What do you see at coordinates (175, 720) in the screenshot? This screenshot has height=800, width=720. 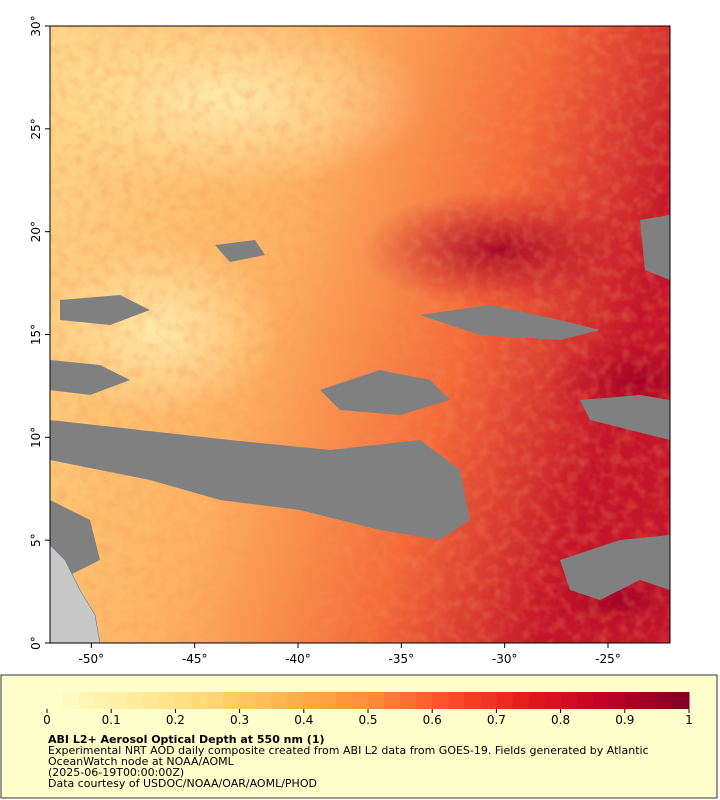 I see `colorbar-tick-label: 0.2` at bounding box center [175, 720].